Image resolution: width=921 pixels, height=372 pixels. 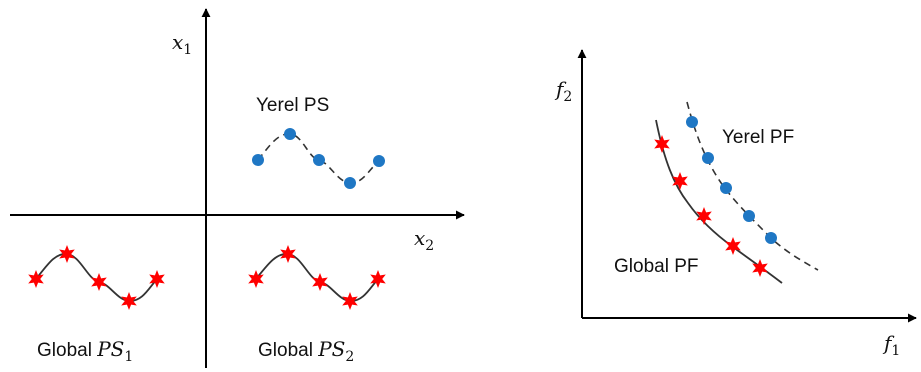 I want to click on global-ps2-curve, so click(x=317, y=277).